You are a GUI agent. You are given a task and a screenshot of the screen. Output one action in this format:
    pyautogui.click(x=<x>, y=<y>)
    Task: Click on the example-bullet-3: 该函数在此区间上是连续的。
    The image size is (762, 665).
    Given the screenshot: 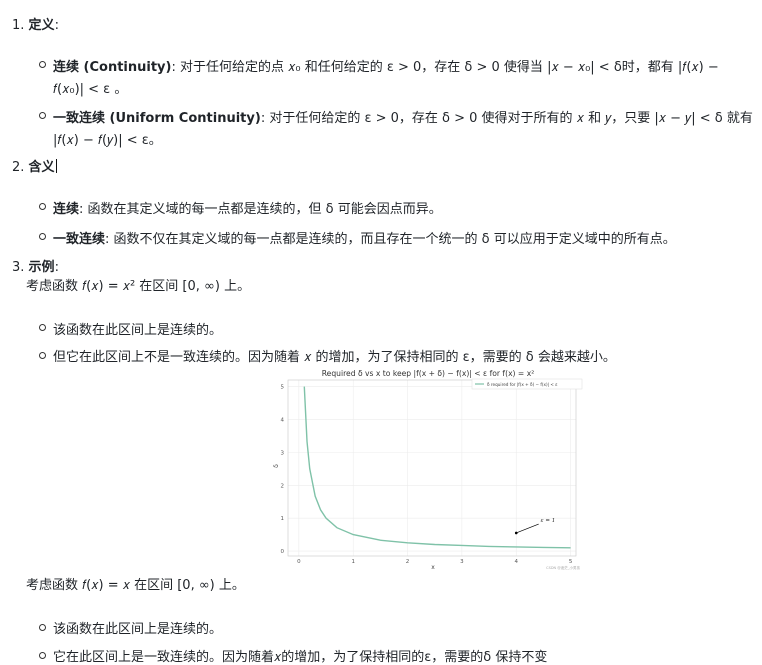 What is the action you would take?
    pyautogui.click(x=138, y=629)
    